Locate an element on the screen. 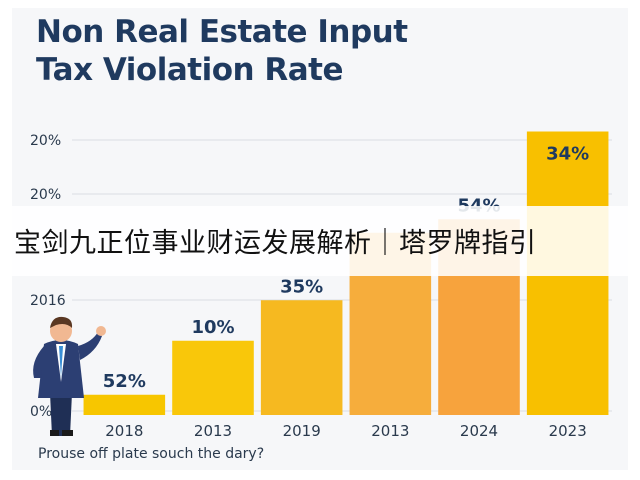 The width and height of the screenshot is (640, 480). chart-title-line-2: Tax Violation Rate is located at coordinates (190, 70).